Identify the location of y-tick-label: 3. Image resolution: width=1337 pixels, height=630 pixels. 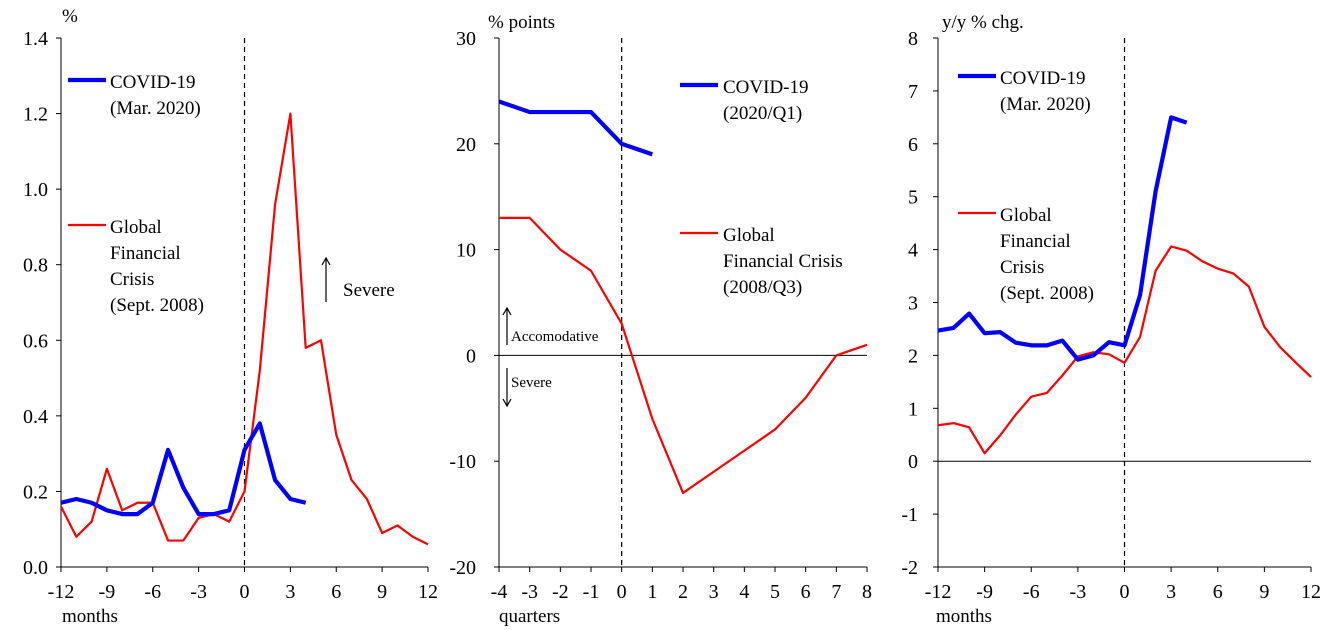
(913, 304).